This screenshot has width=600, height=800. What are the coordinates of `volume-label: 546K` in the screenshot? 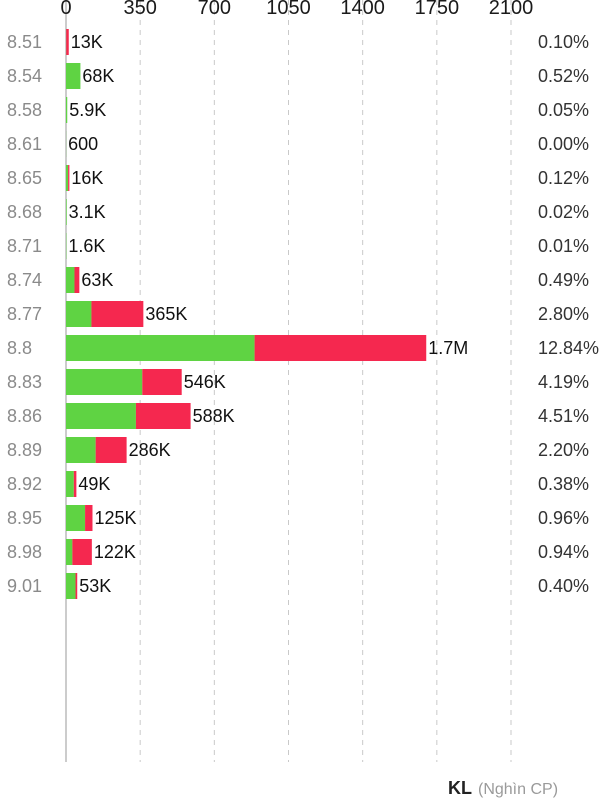 It's located at (205, 382).